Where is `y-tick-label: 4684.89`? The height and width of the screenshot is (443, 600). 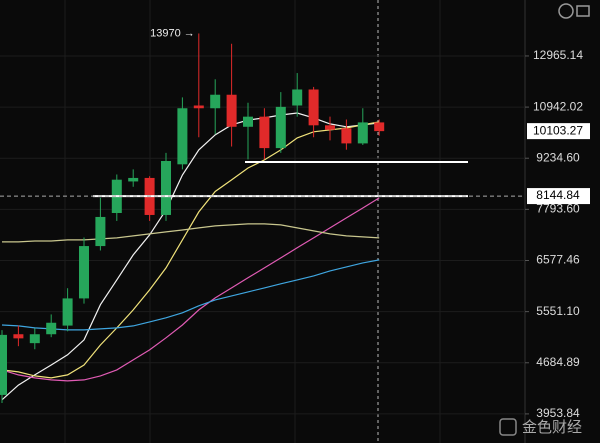 y-tick-label: 4684.89 is located at coordinates (558, 362).